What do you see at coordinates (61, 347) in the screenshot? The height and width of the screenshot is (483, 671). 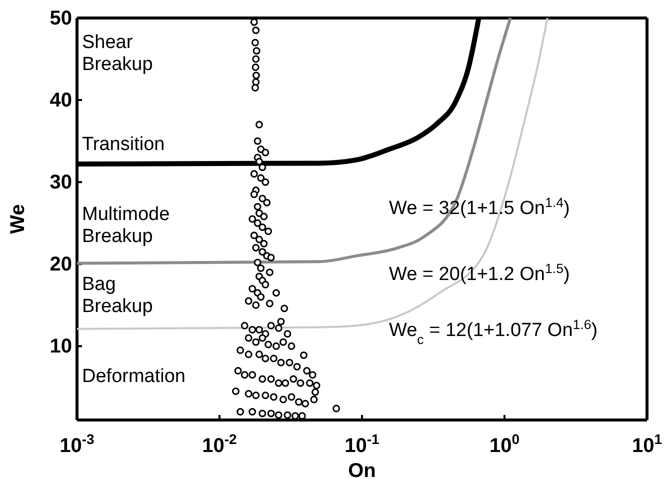 I see `y-tick-label: 10` at bounding box center [61, 347].